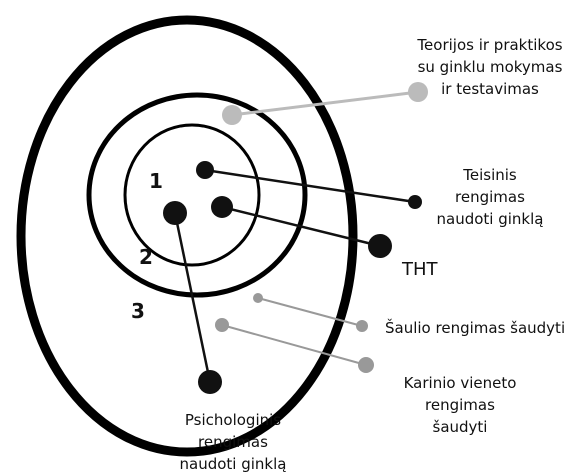 The image size is (579, 474). What do you see at coordinates (489, 45) in the screenshot?
I see `label: Teorijos ir praktikos` at bounding box center [489, 45].